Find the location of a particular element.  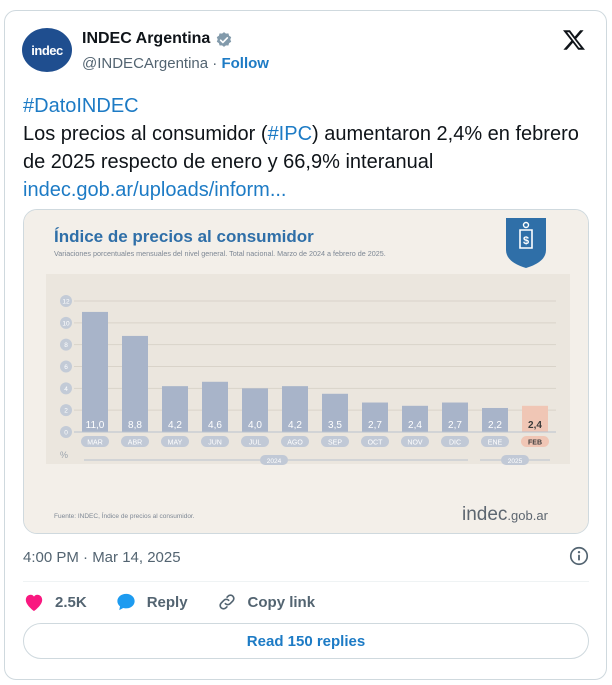

x-tick-label: JUL is located at coordinates (255, 443).